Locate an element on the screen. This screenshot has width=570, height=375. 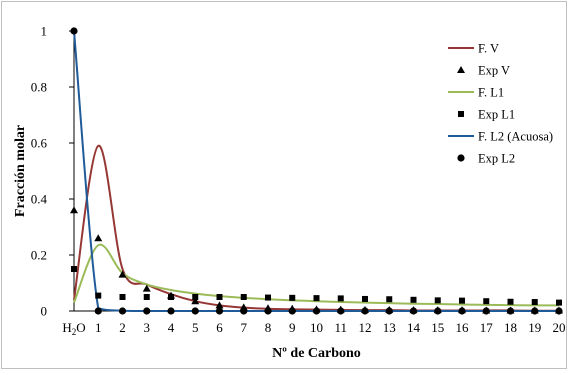
x-tick-label: 12 is located at coordinates (365, 327).